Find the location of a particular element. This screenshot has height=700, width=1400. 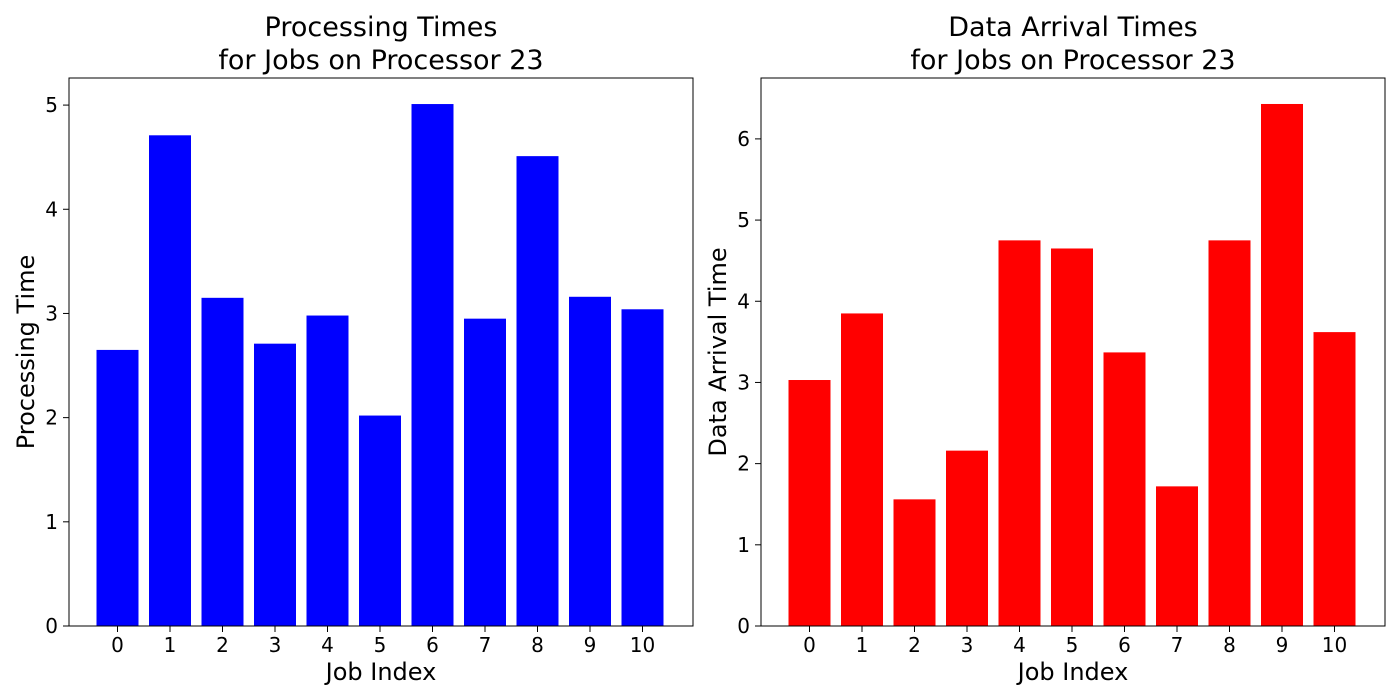

processing-title-line-1: Processing Times is located at coordinates (381, 27).